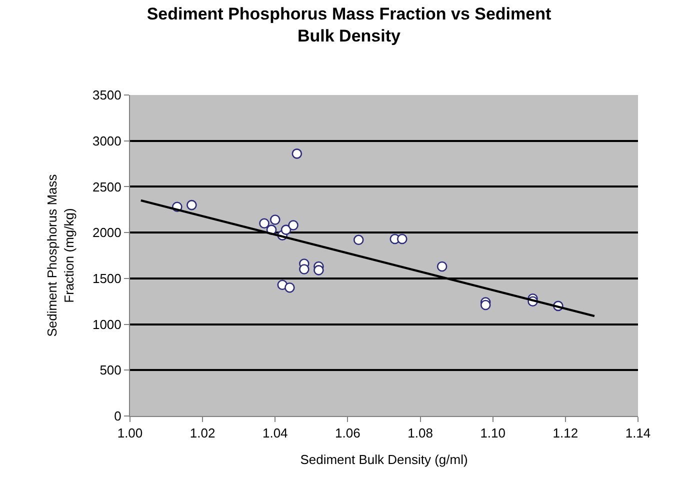 The width and height of the screenshot is (698, 486). I want to click on x-tick-label: 1.04, so click(275, 433).